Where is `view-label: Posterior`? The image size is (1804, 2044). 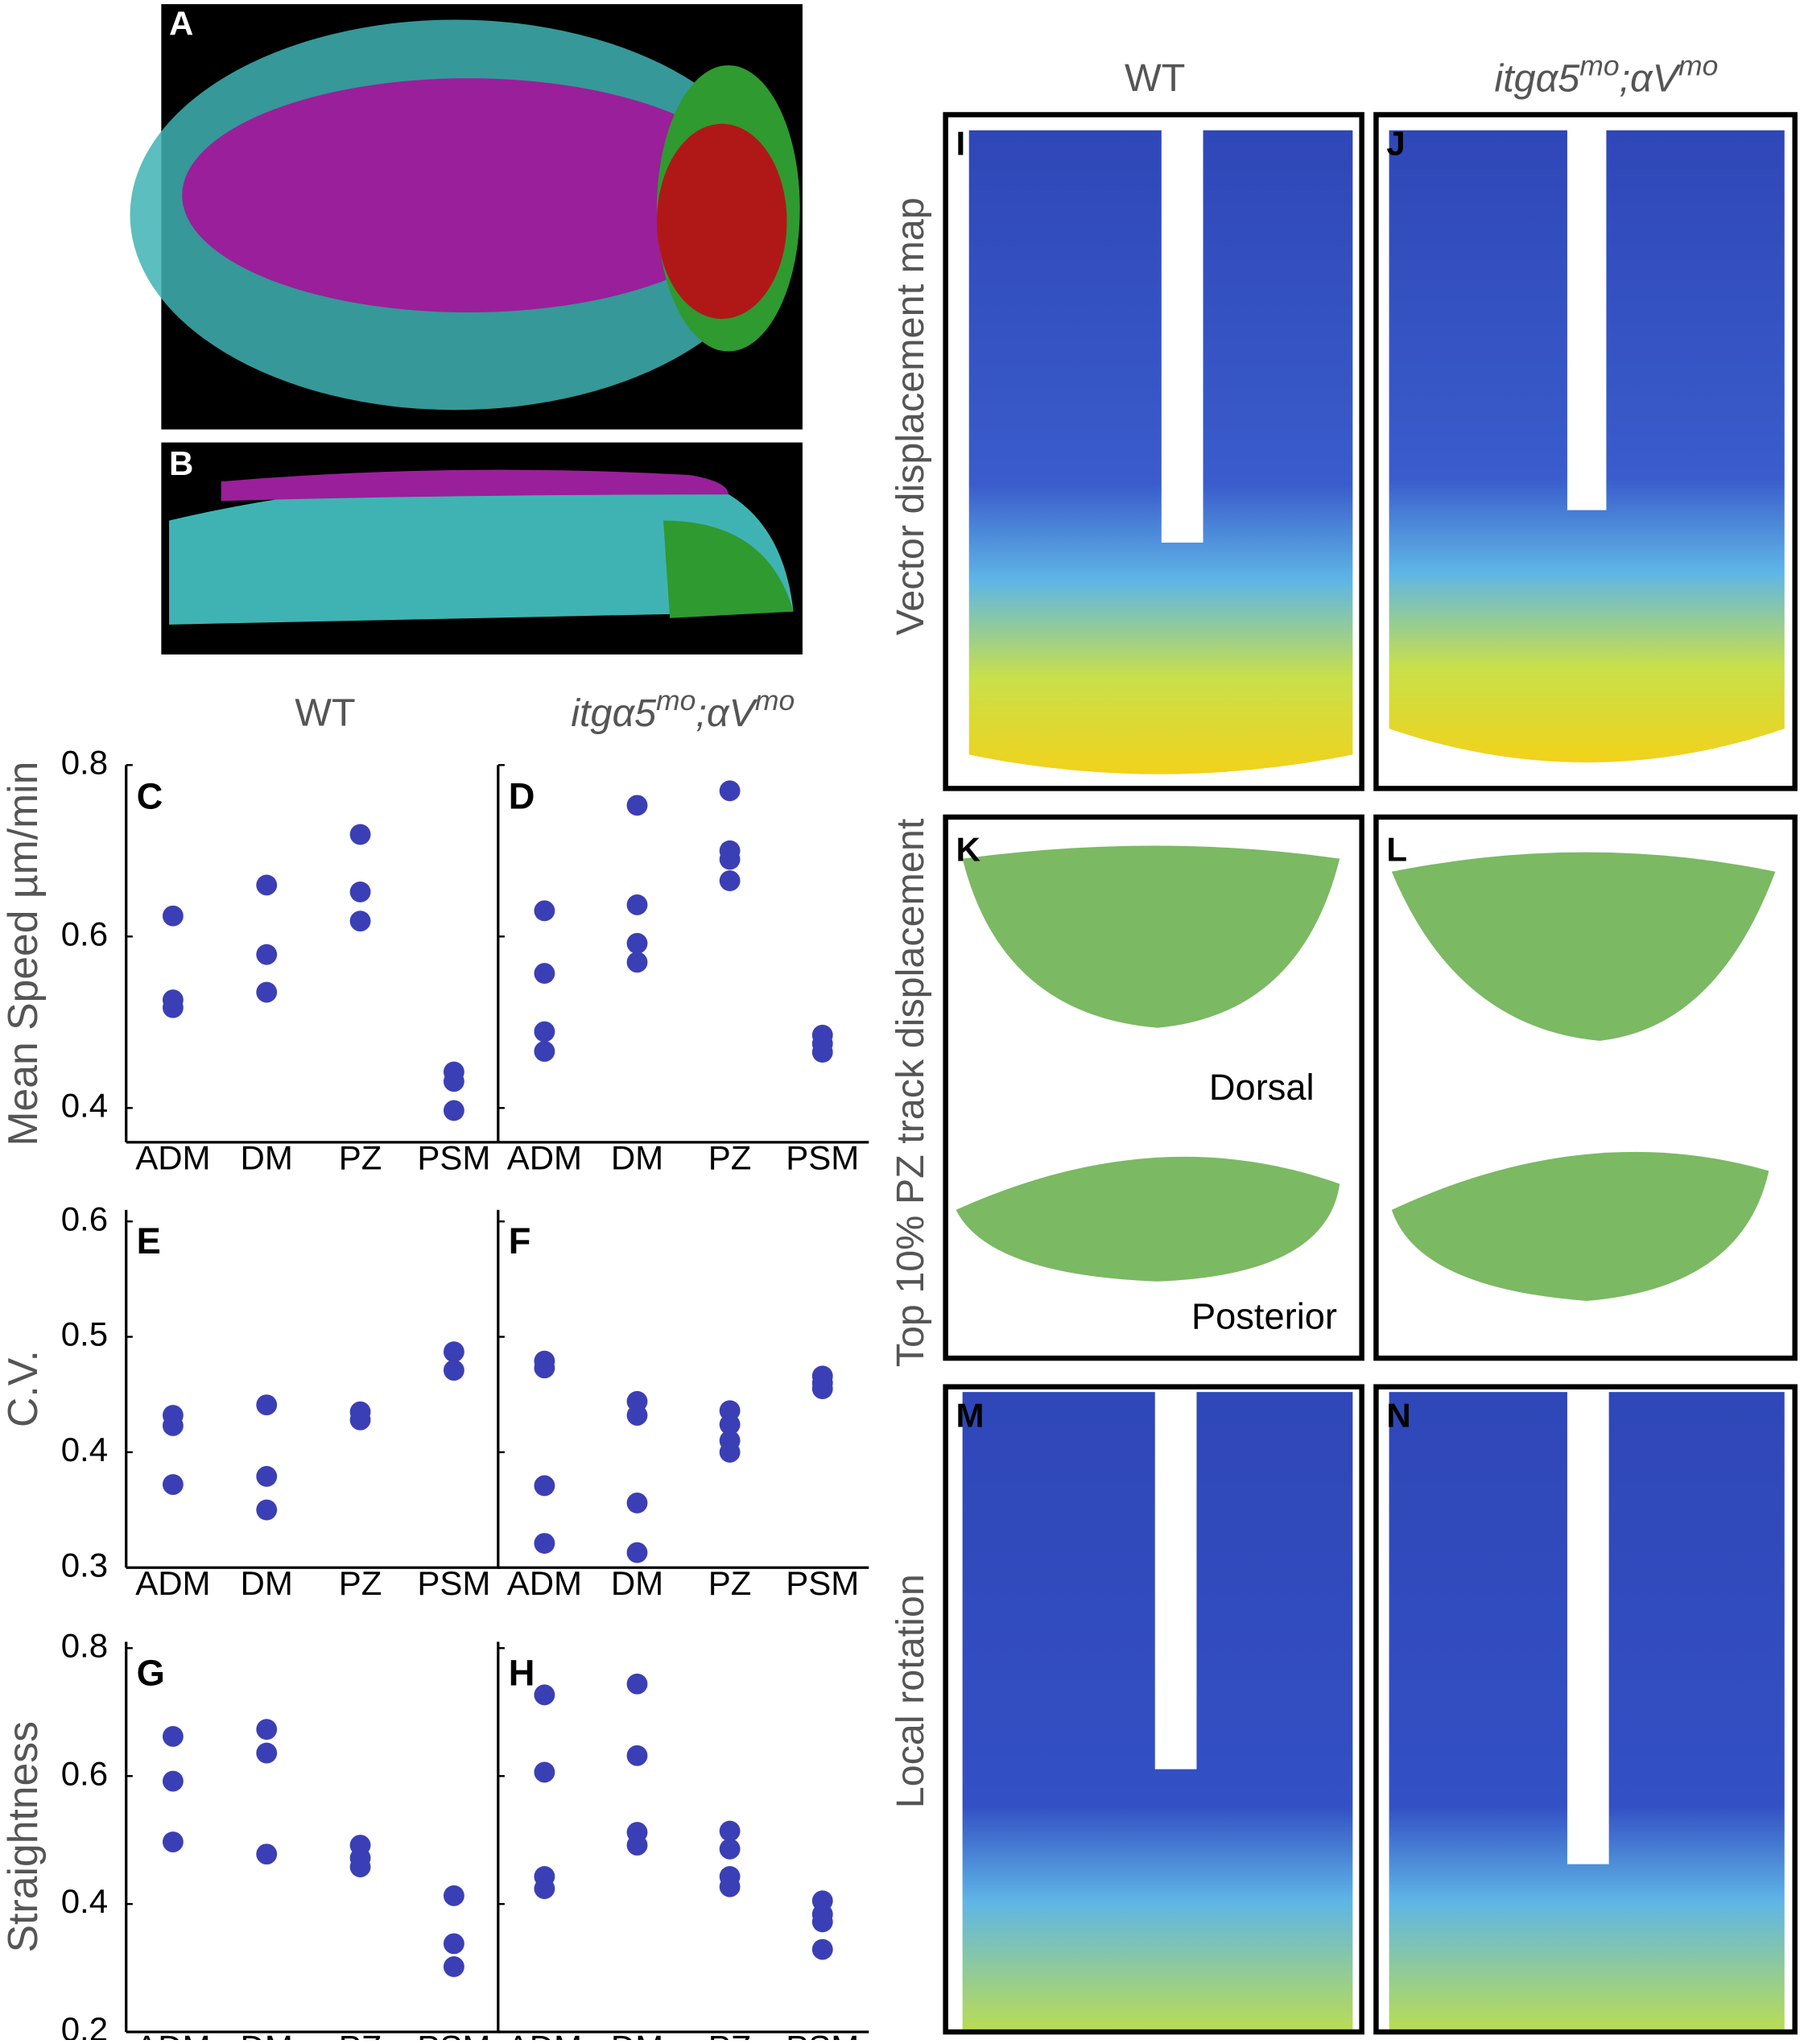
view-label: Posterior is located at coordinates (1264, 1316).